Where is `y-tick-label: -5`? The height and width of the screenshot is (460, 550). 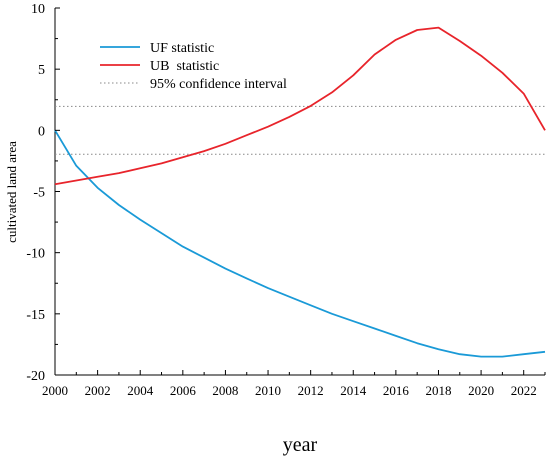
y-tick-label: -5 is located at coordinates (39, 193).